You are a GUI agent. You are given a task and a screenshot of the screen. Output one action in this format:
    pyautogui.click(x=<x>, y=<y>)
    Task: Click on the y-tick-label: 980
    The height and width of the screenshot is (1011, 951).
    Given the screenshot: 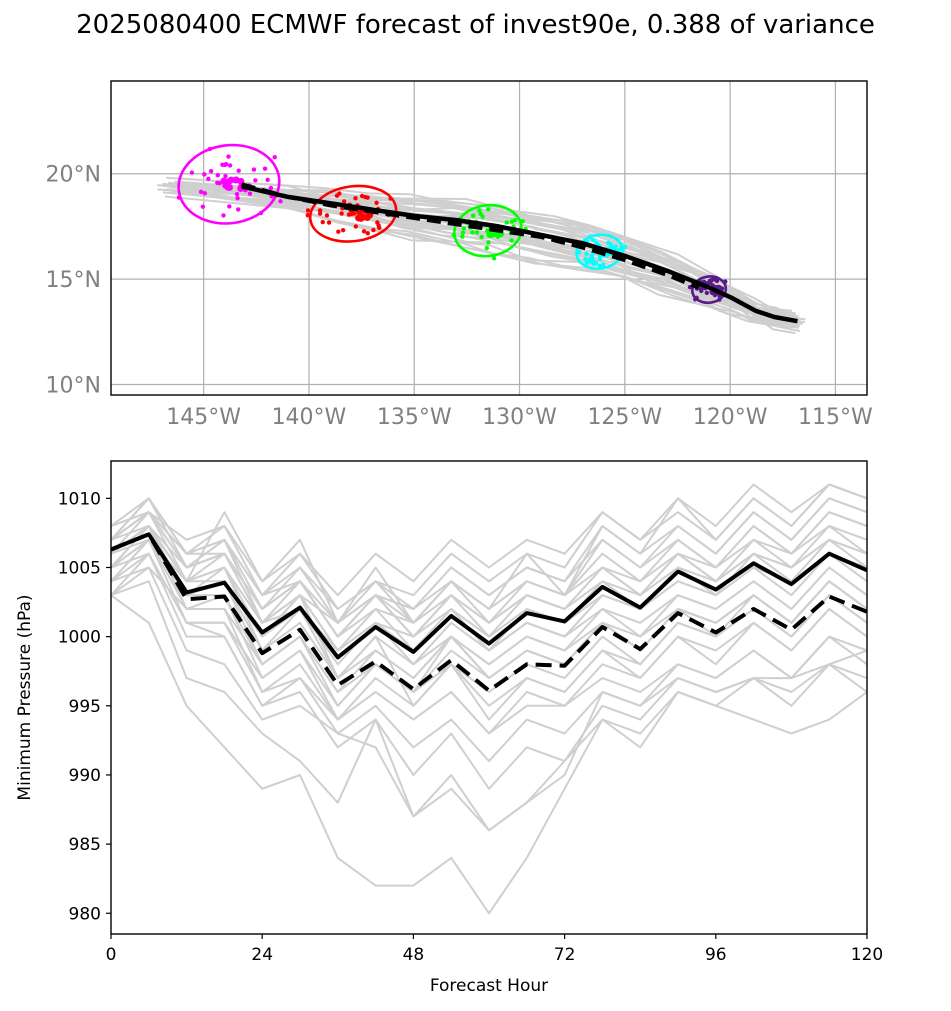 What is the action you would take?
    pyautogui.click(x=85, y=914)
    